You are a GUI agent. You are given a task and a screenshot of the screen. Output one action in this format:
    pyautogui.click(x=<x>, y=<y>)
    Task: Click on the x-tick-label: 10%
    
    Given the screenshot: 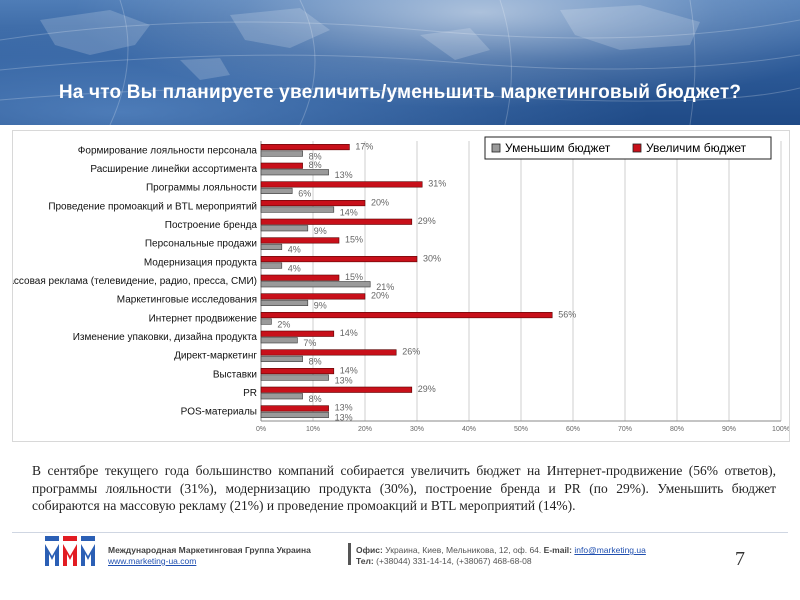 What is the action you would take?
    pyautogui.click(x=313, y=429)
    